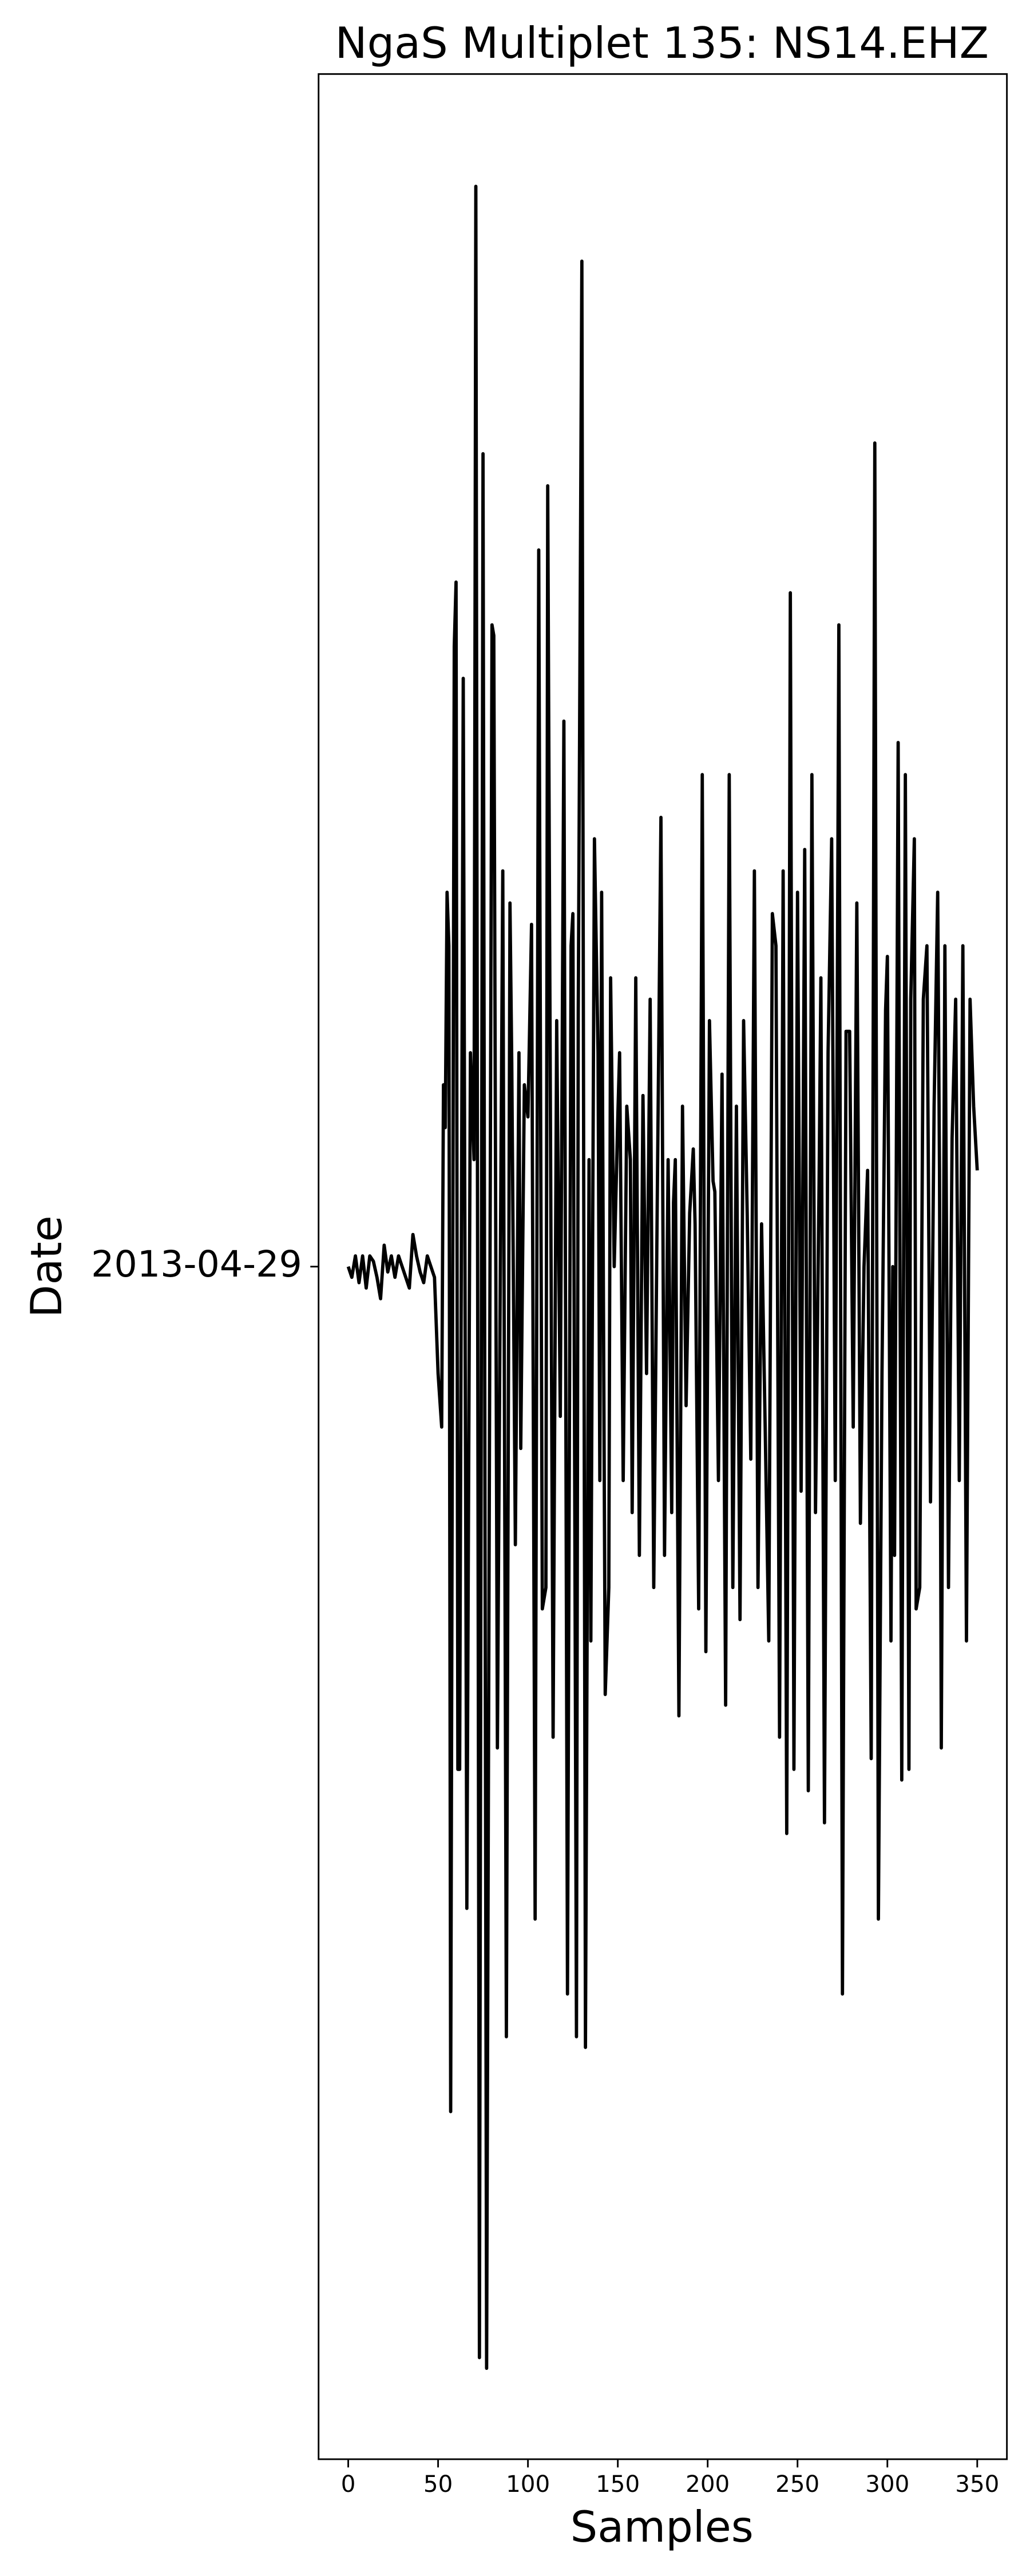 The image size is (1030, 2576). I want to click on y-tick-label: 2013-04-29, so click(196, 1264).